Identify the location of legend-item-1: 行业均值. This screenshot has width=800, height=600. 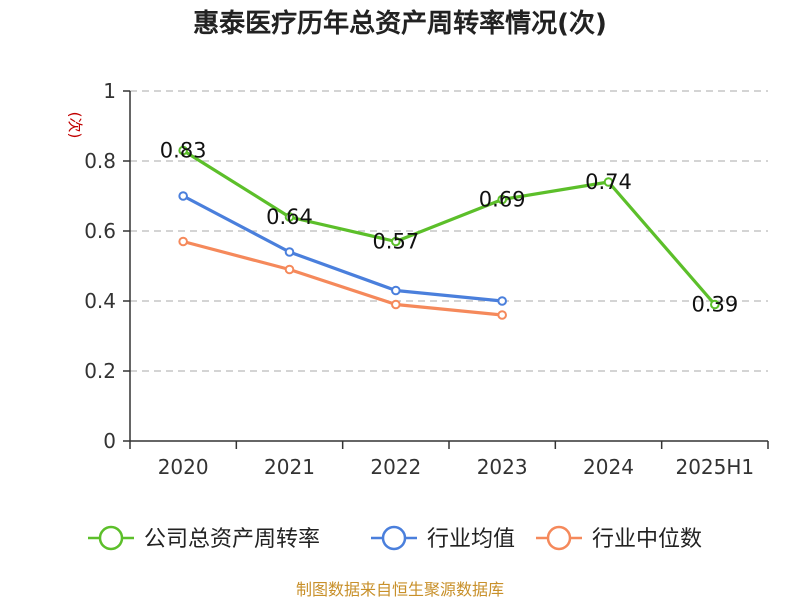
(443, 538).